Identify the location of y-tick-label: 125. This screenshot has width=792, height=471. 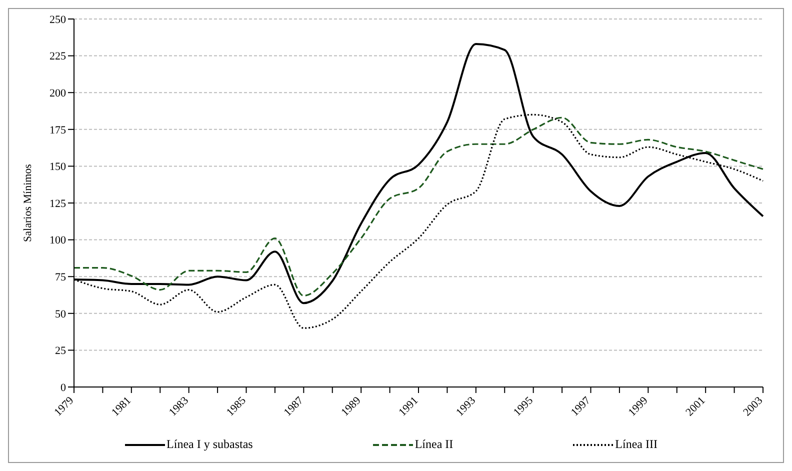
(58, 204).